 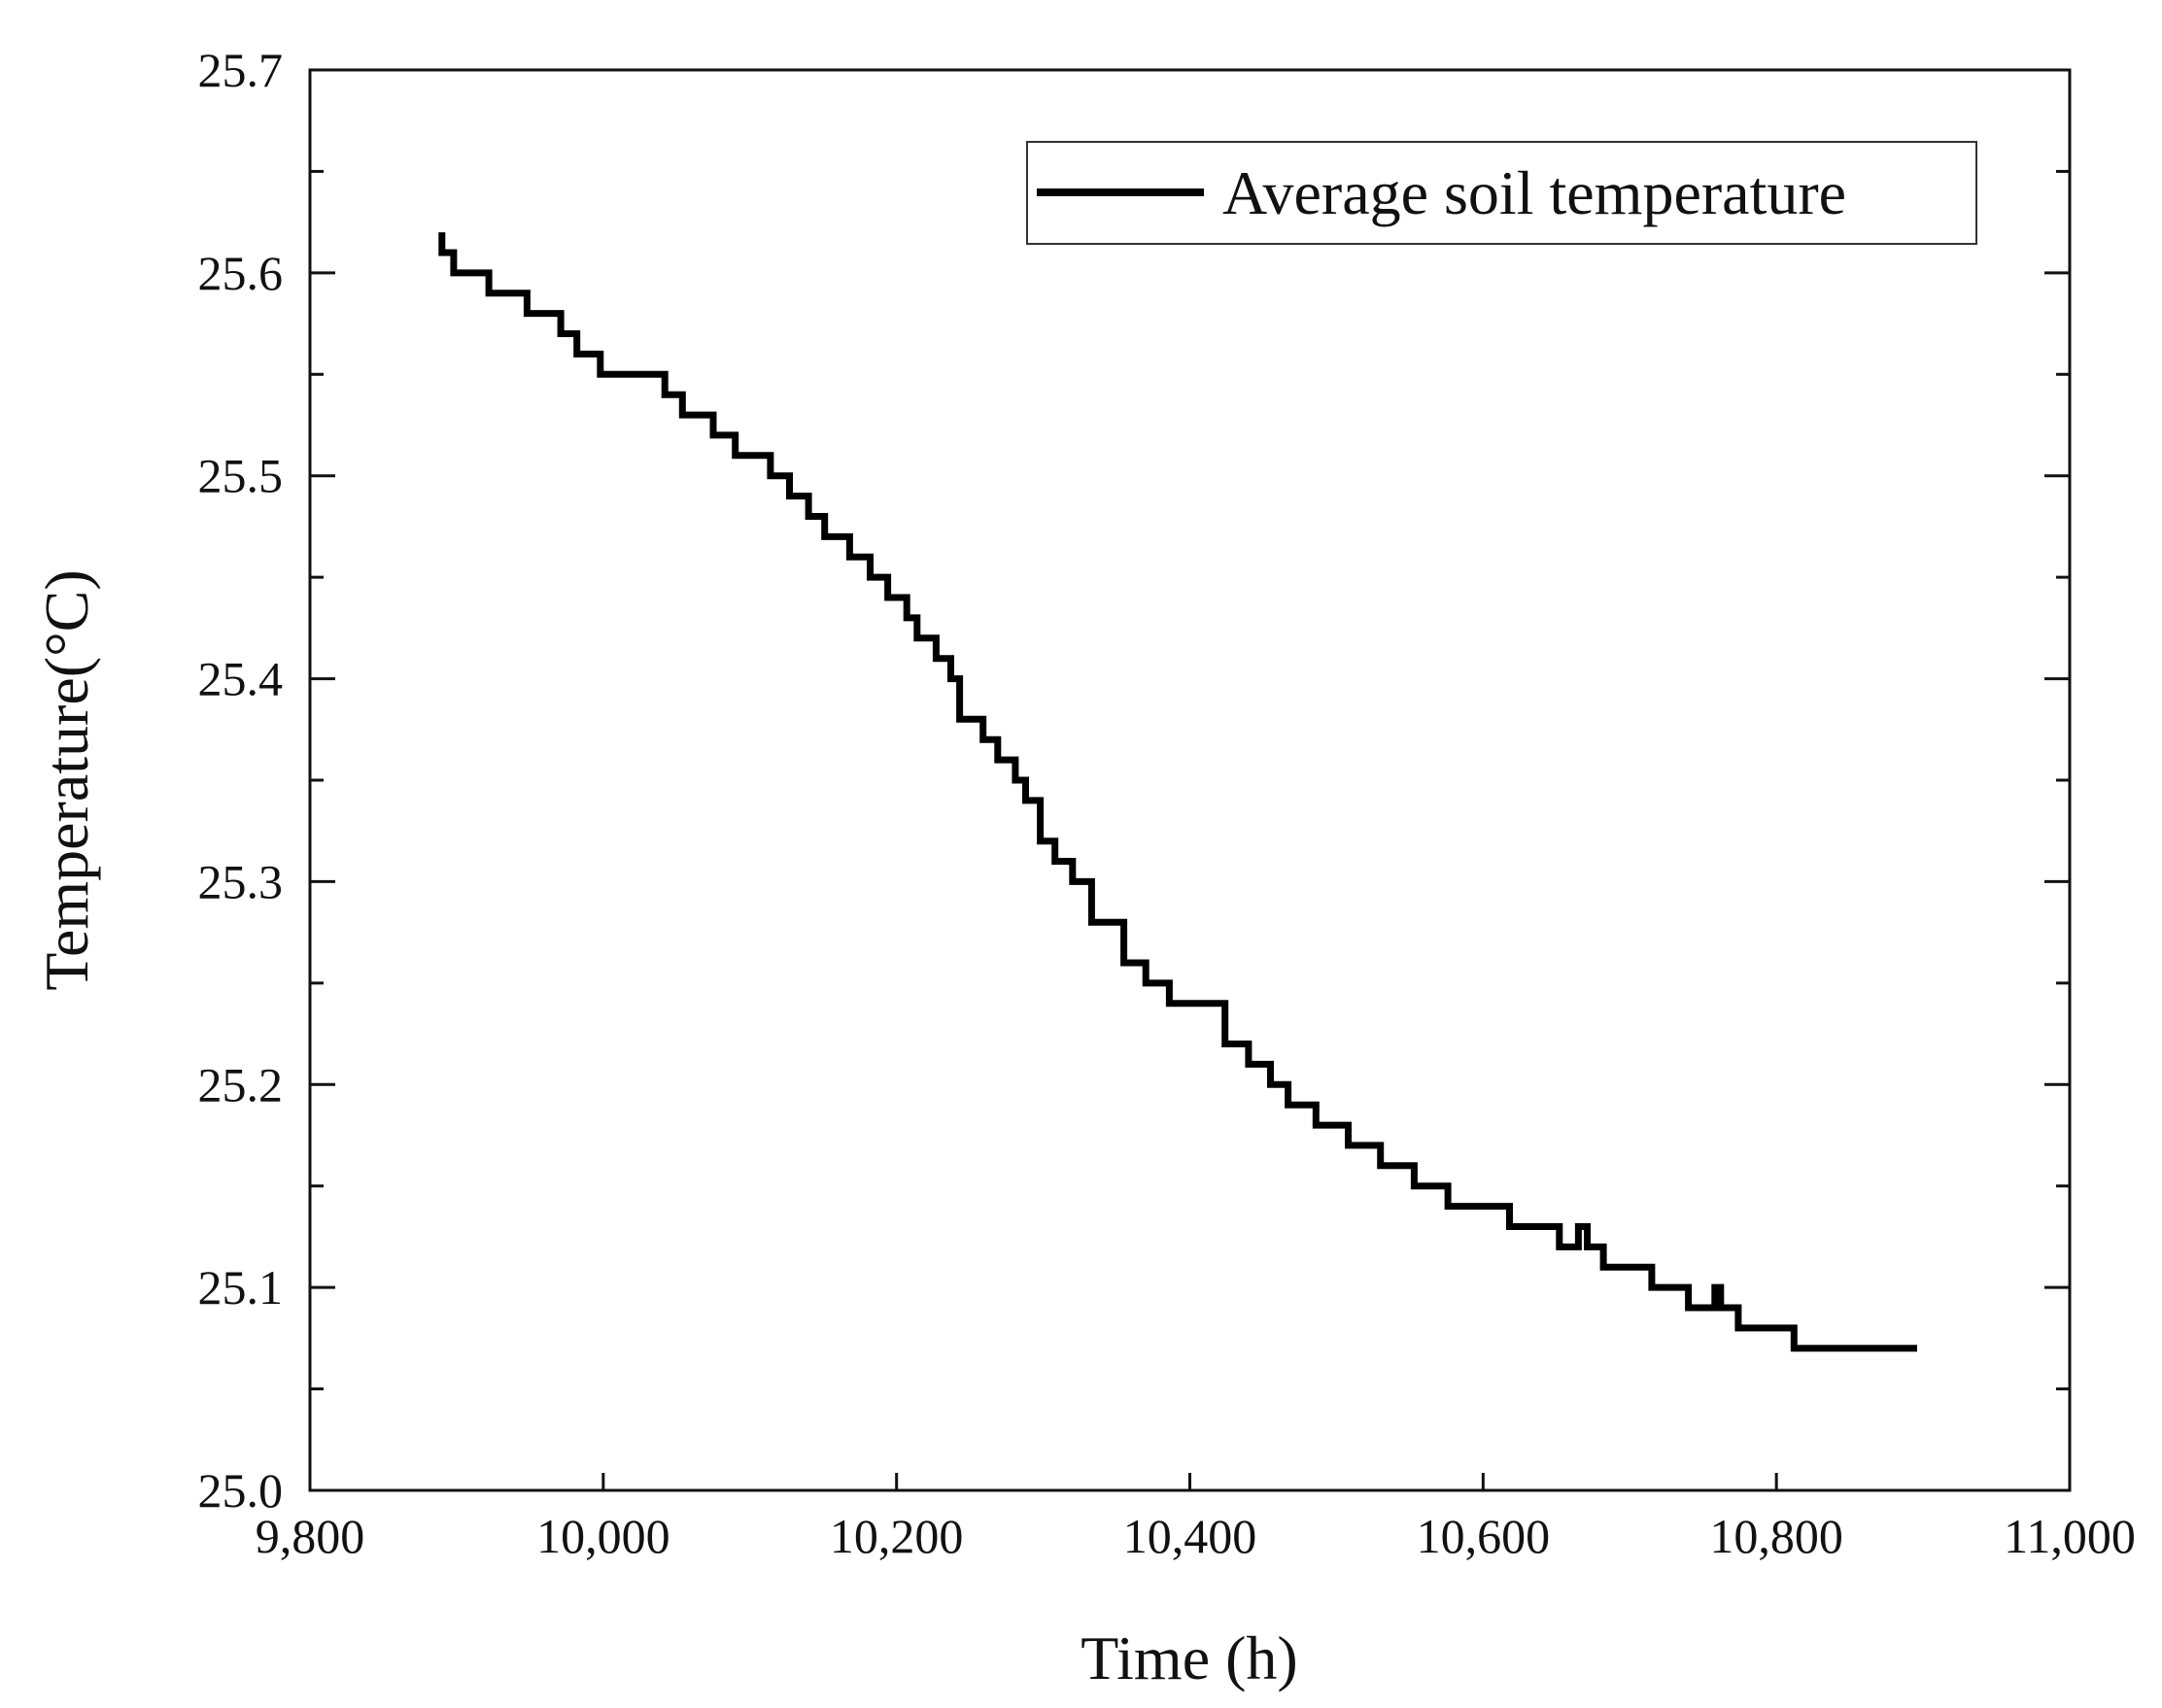 I want to click on y-tick-label: 25.5, so click(x=241, y=476).